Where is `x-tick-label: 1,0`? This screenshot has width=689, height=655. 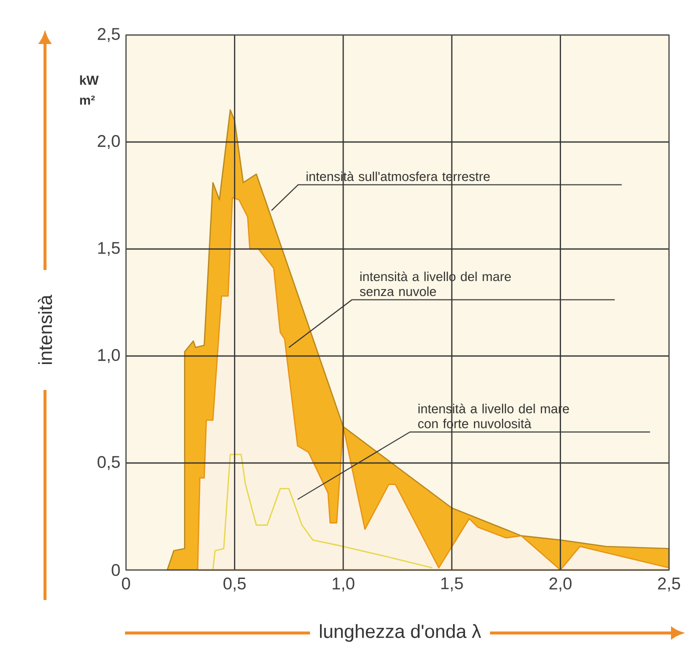
x-tick-label: 1,0 is located at coordinates (343, 585).